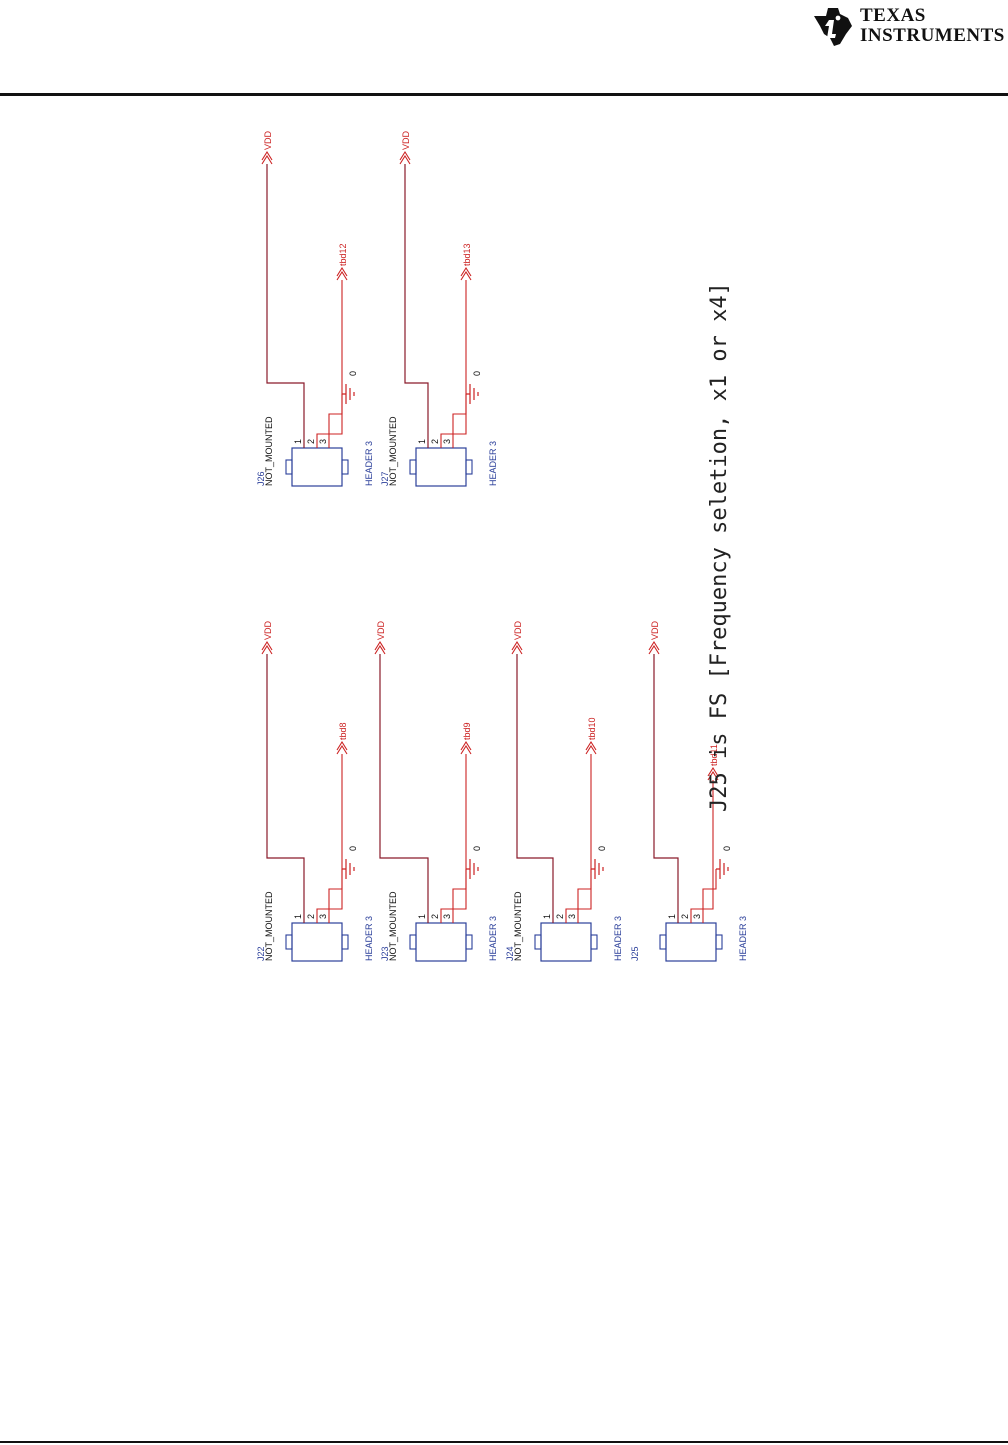  Describe the element at coordinates (702, 851) in the screenshot. I see `signal-wire` at that location.